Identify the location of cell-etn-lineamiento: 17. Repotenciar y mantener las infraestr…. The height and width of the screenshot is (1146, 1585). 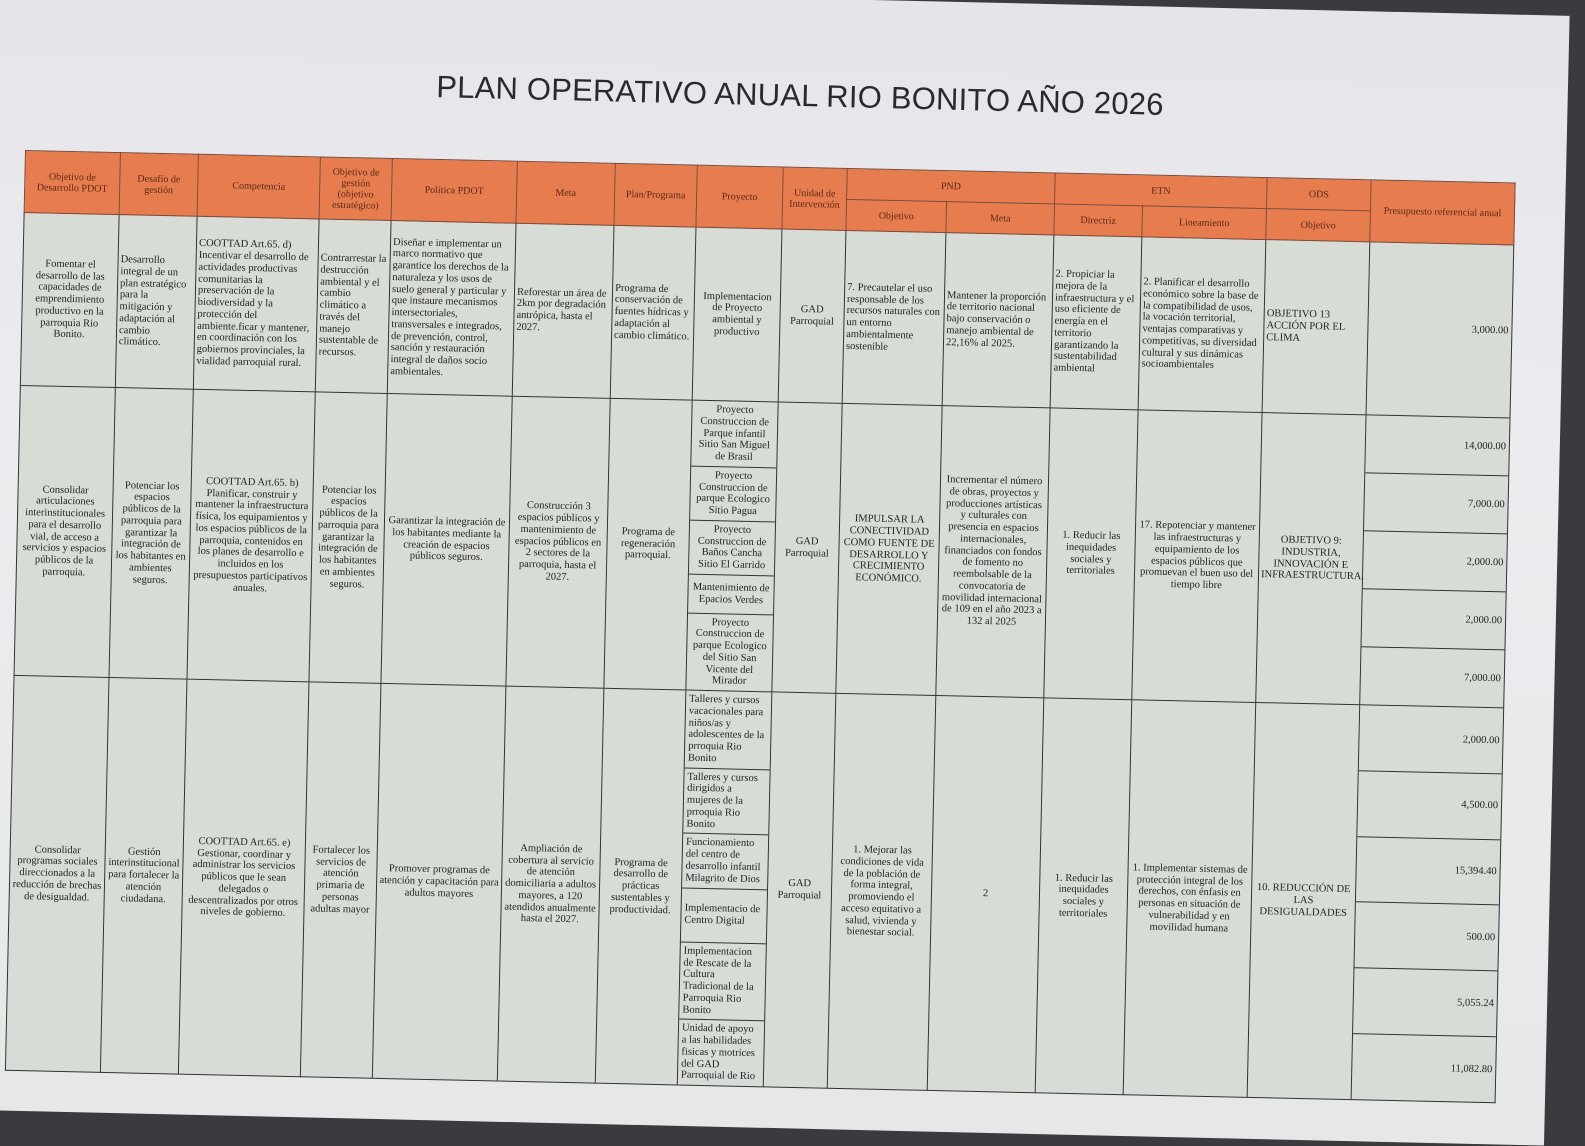
(1197, 556).